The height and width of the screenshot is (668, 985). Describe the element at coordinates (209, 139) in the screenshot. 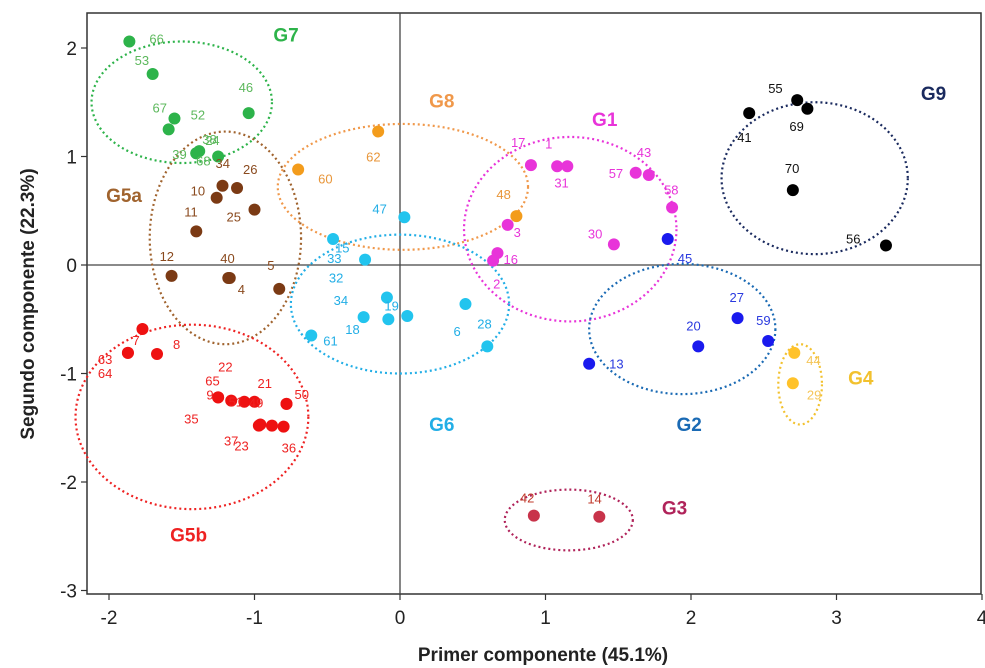

I see `point-label-38: 38` at that location.